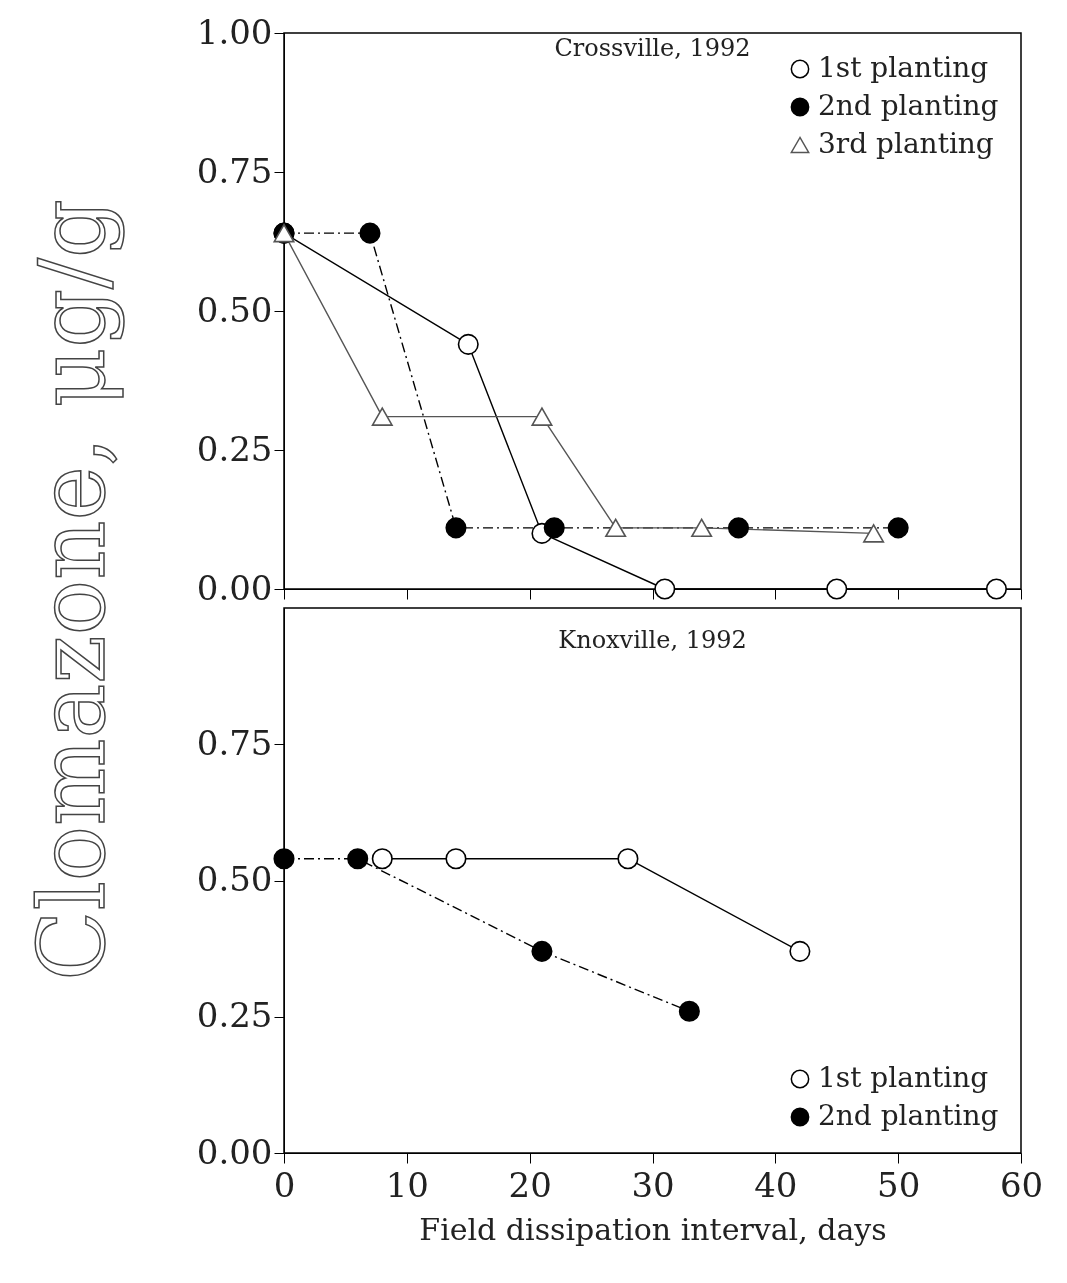  What do you see at coordinates (284, 1184) in the screenshot?
I see `x-tick-label: 0` at bounding box center [284, 1184].